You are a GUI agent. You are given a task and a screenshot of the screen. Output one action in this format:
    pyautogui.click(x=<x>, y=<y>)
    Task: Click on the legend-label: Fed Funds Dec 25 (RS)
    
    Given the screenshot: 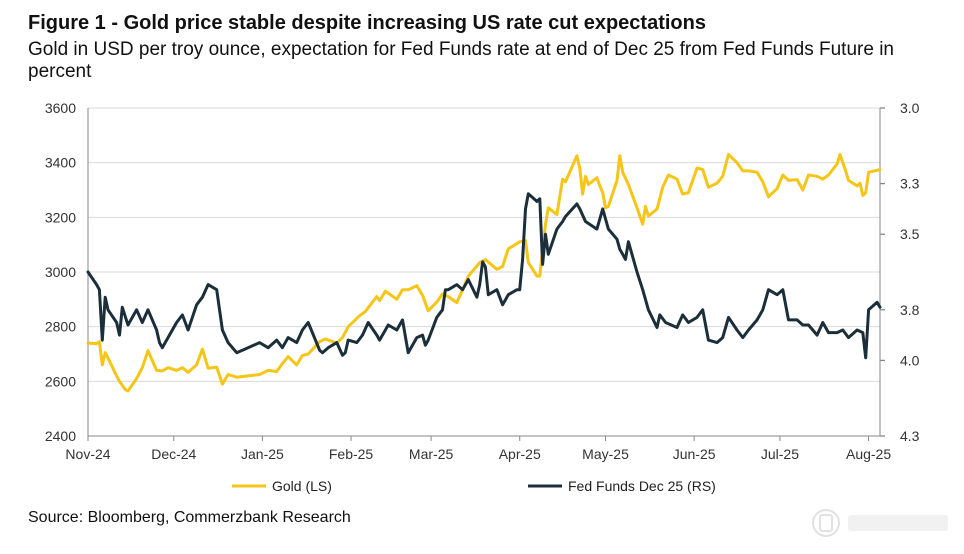 What is the action you would take?
    pyautogui.click(x=642, y=486)
    